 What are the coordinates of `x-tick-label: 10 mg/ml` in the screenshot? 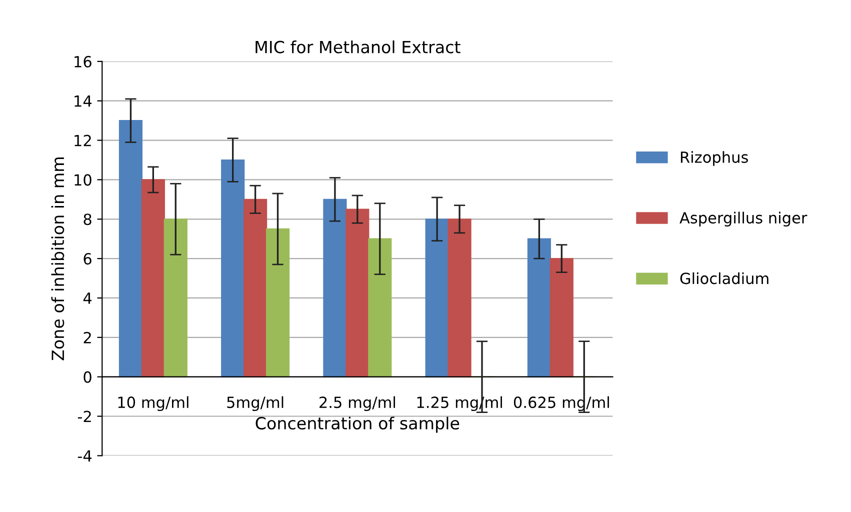 It's located at (153, 404).